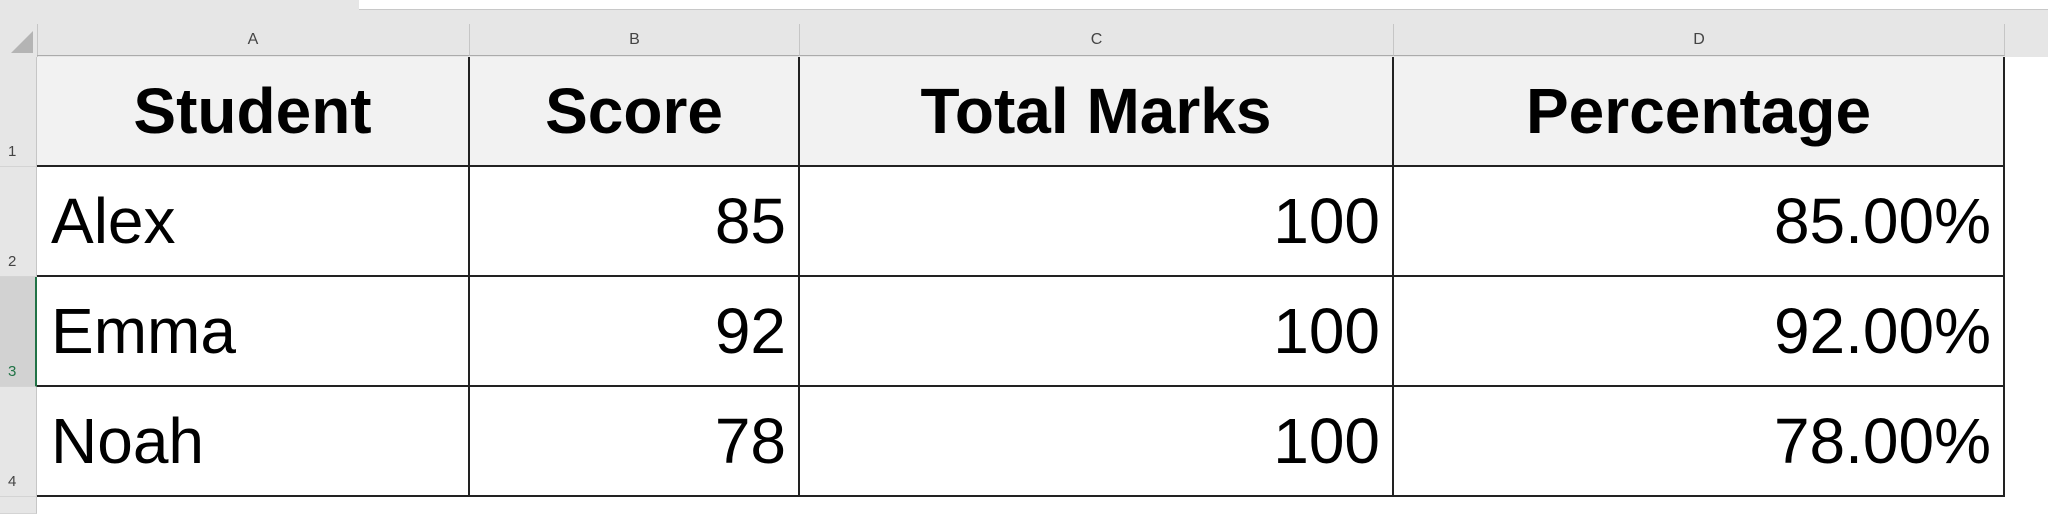 Image resolution: width=2048 pixels, height=514 pixels. I want to click on cell-b3: 92, so click(635, 332).